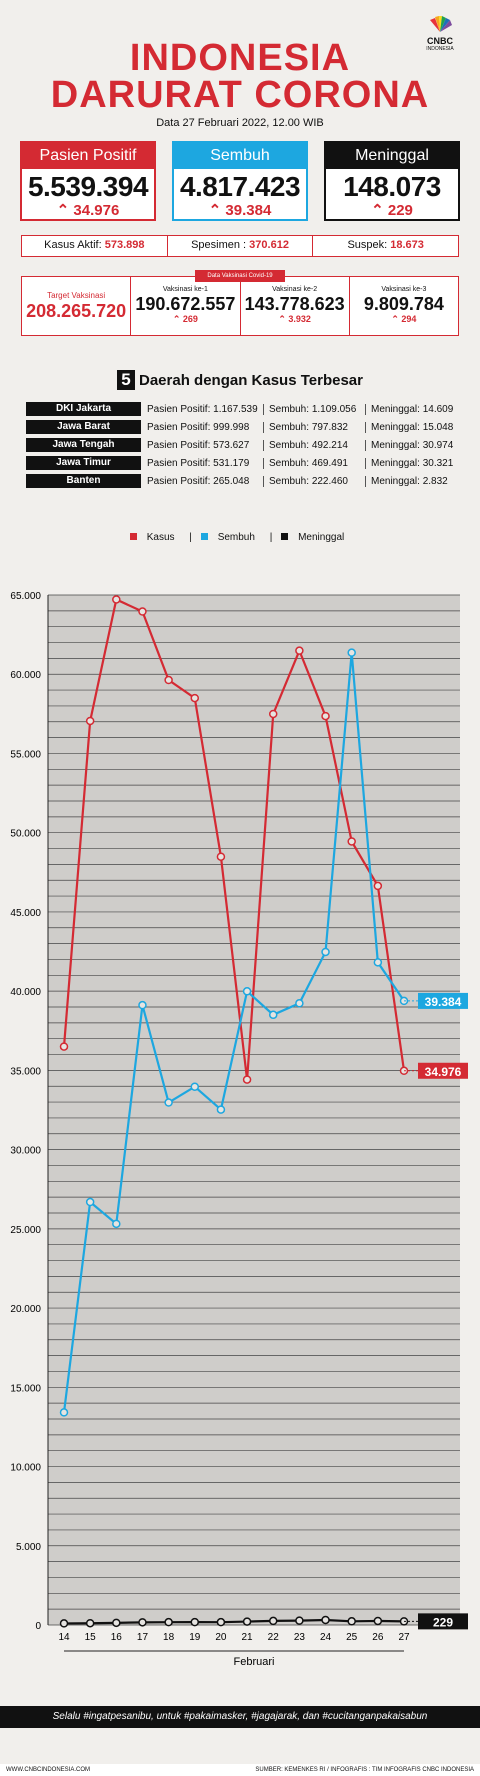 Image resolution: width=480 pixels, height=1776 pixels. What do you see at coordinates (443, 1072) in the screenshot?
I see `end-label: 34.976` at bounding box center [443, 1072].